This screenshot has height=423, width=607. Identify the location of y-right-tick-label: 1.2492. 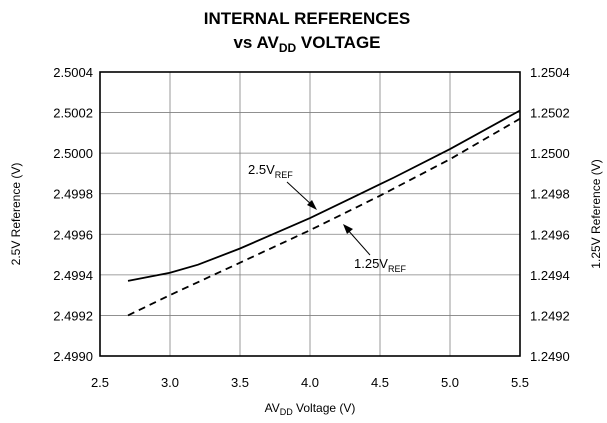
(550, 315).